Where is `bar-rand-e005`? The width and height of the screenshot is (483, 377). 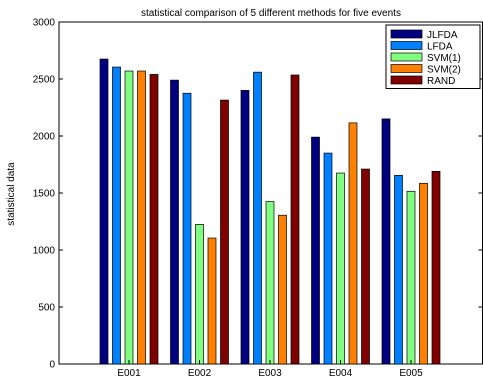
bar-rand-e005 is located at coordinates (436, 267).